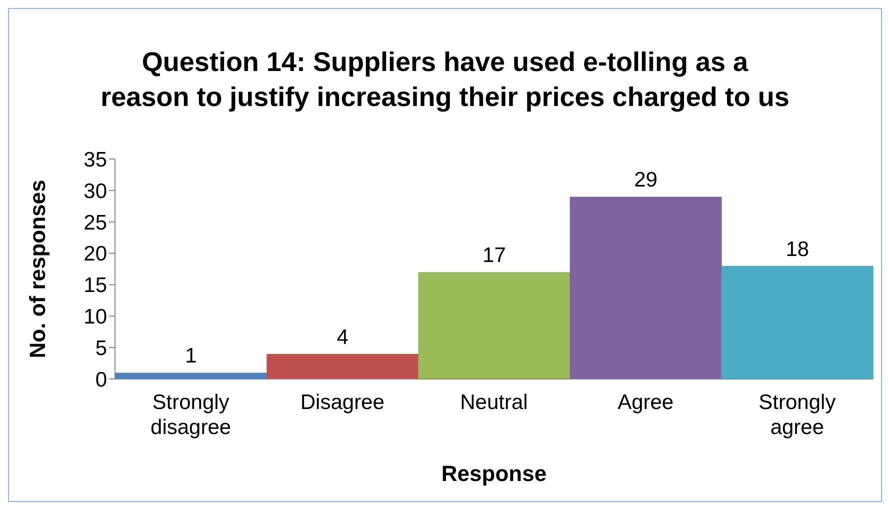 The image size is (889, 510). Describe the element at coordinates (95, 160) in the screenshot. I see `y-tick-label: 35` at that location.